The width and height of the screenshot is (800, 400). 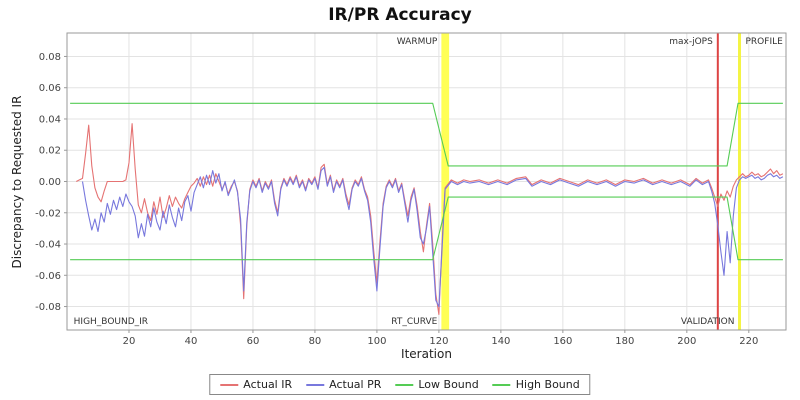 What do you see at coordinates (448, 384) in the screenshot?
I see `legend-label: Low Bound` at bounding box center [448, 384].